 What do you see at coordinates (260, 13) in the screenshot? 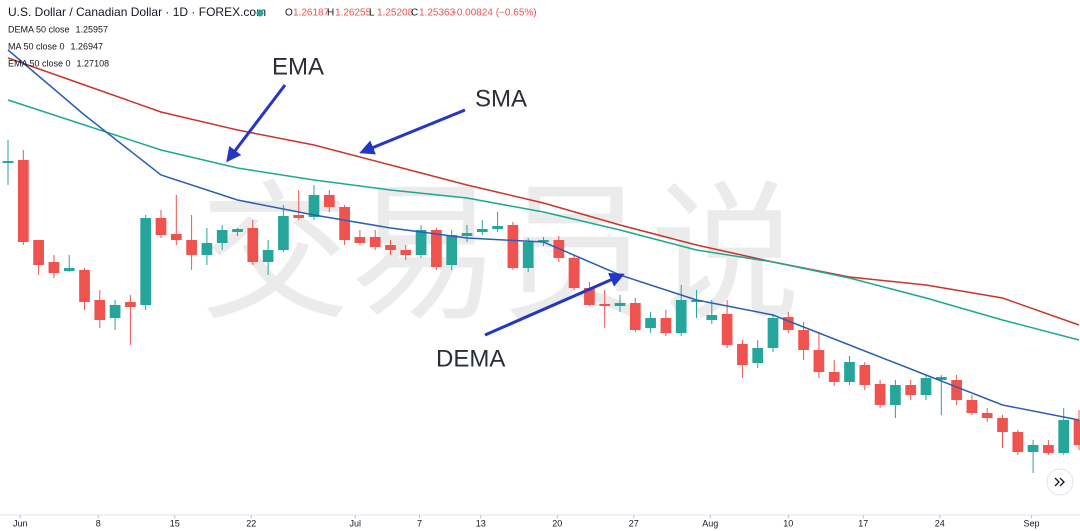
I see `status-dot` at bounding box center [260, 13].